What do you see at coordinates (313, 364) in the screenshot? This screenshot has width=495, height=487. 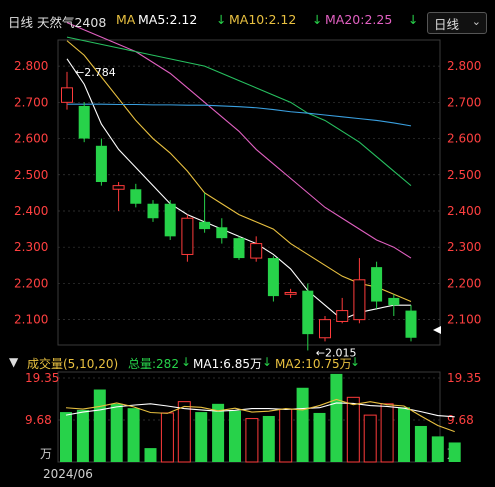 I see `volume-ma2: MA2:10.75万` at bounding box center [313, 364].